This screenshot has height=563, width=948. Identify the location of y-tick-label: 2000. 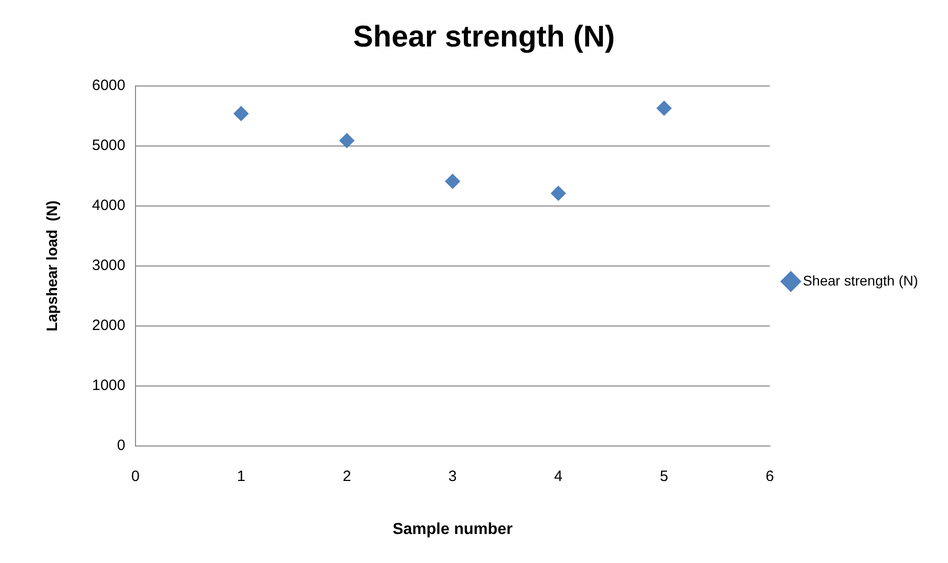
(109, 325).